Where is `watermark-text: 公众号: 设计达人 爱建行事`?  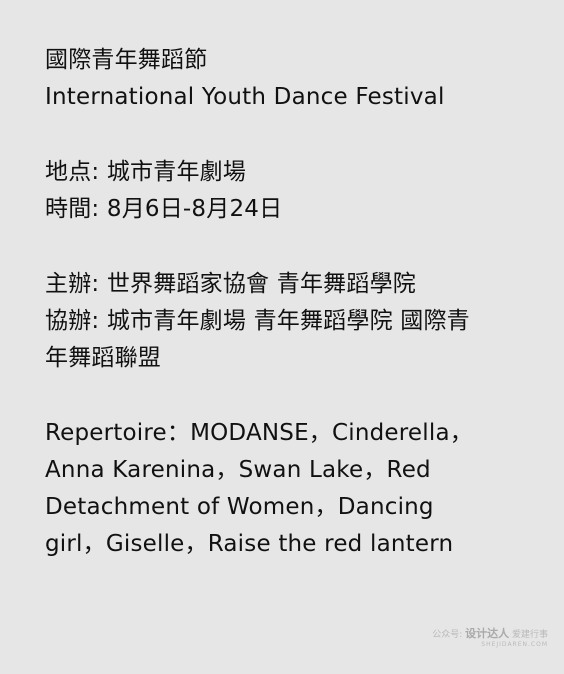 watermark-text: 公众号: 设计达人 爱建行事 is located at coordinates (483, 634).